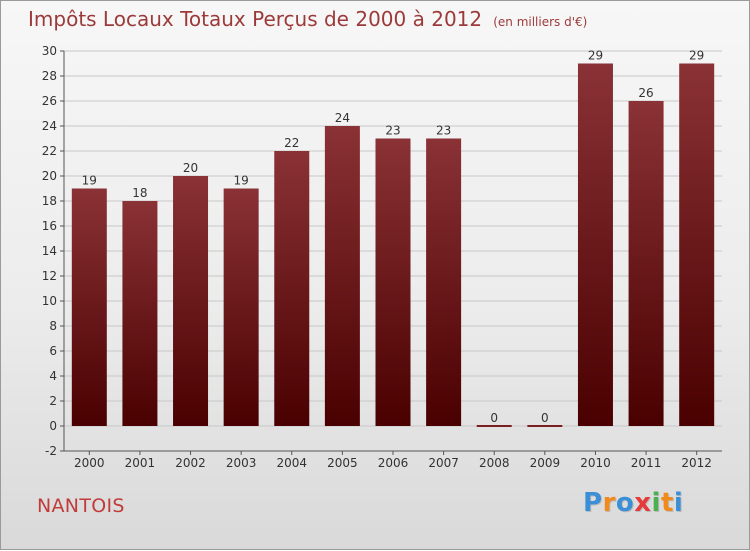 Image resolution: width=750 pixels, height=551 pixels. What do you see at coordinates (49, 301) in the screenshot?
I see `y-tick-label: 10` at bounding box center [49, 301].